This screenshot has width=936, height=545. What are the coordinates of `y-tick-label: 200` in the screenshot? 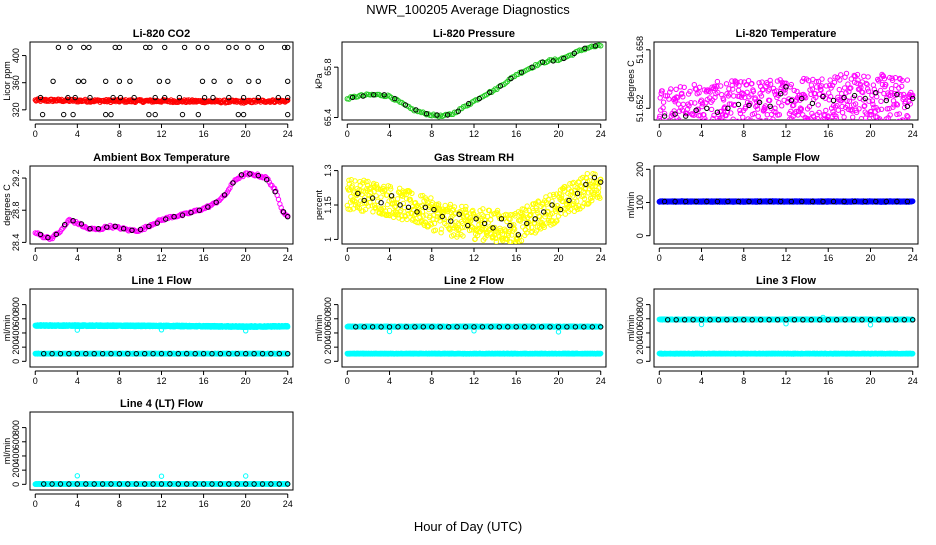 It's located at (640, 169).